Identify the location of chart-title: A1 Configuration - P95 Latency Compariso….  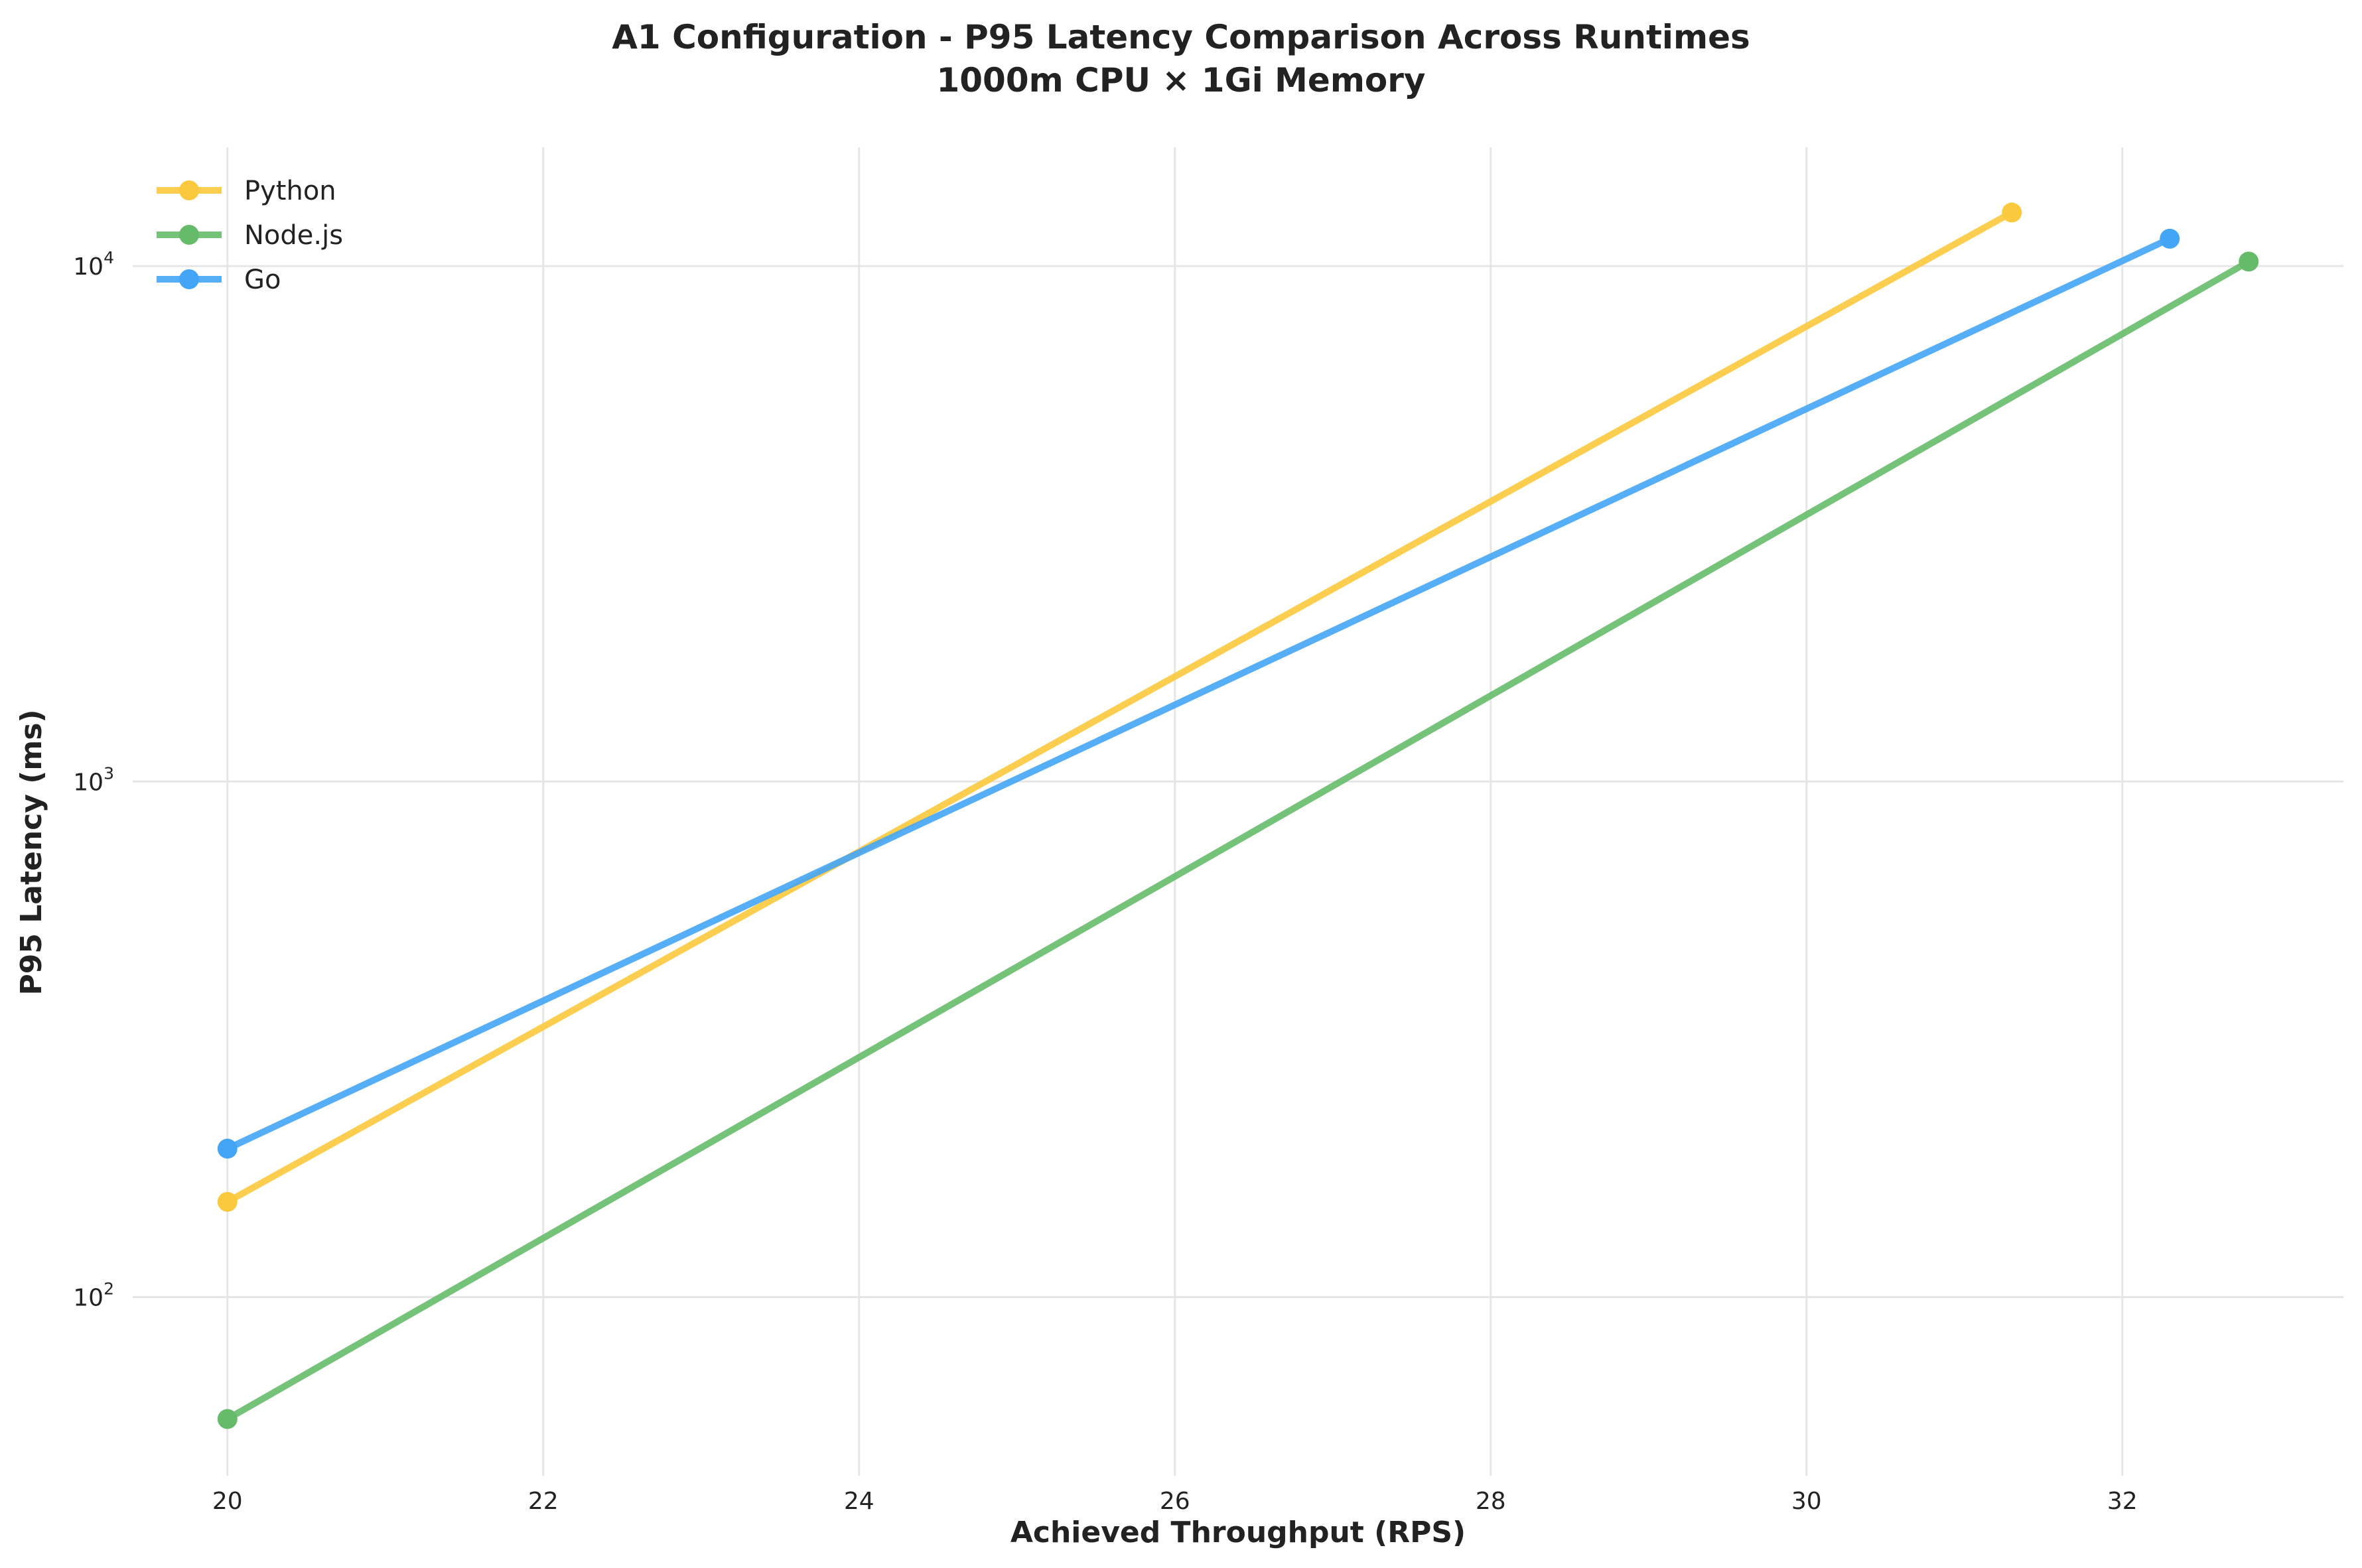
(1181, 37).